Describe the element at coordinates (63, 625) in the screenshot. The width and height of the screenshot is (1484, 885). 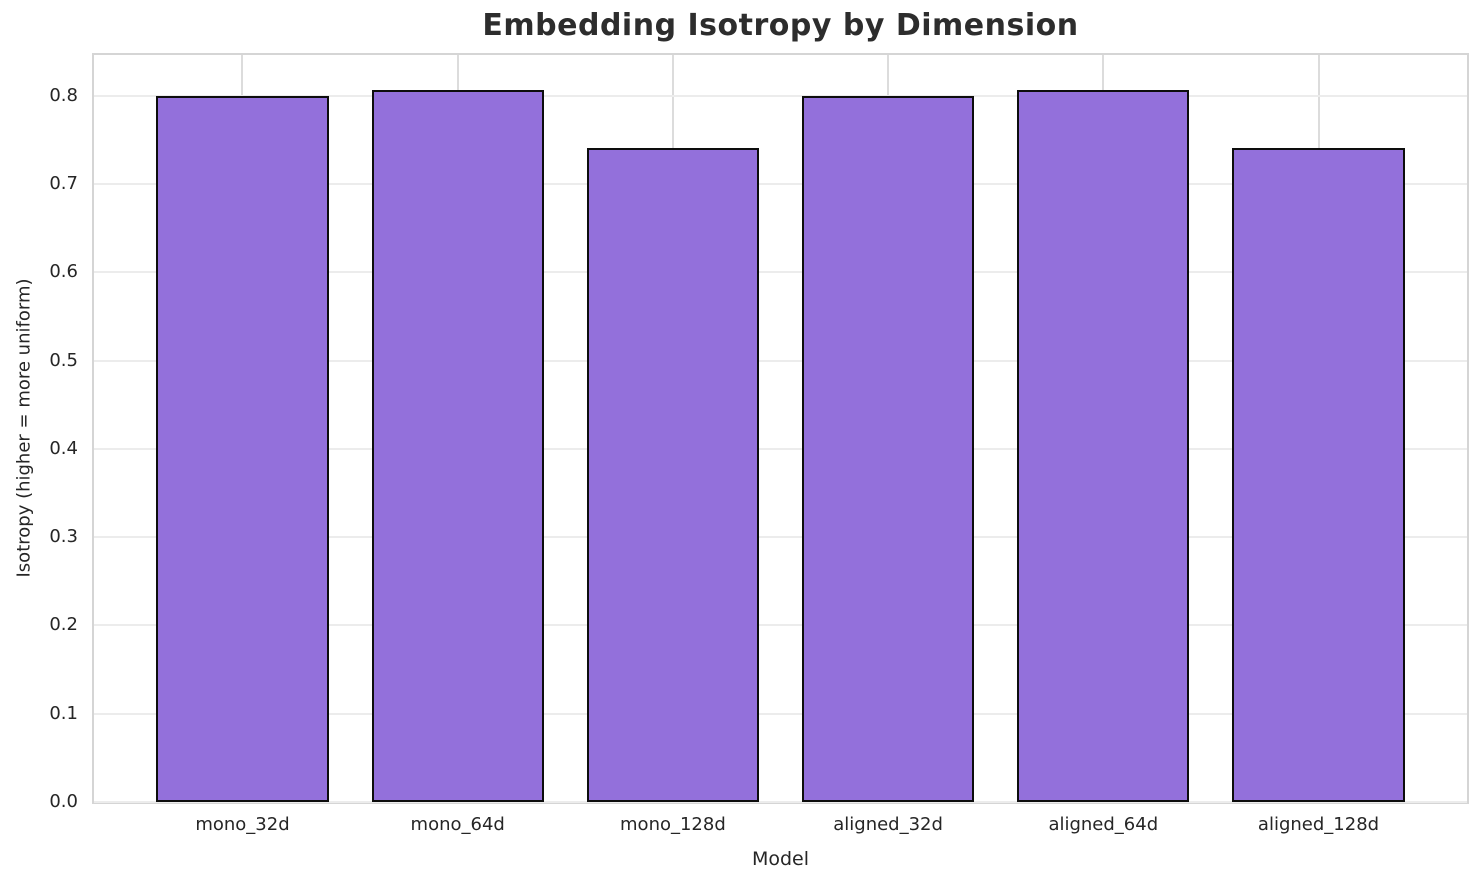
I see `y-tick-label-0.2: 0.2` at that location.